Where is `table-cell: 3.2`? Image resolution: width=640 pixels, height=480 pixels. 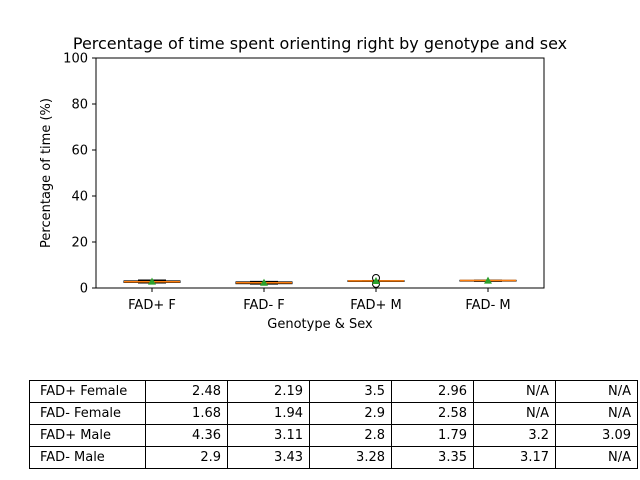 table-cell: 3.2 is located at coordinates (514, 435).